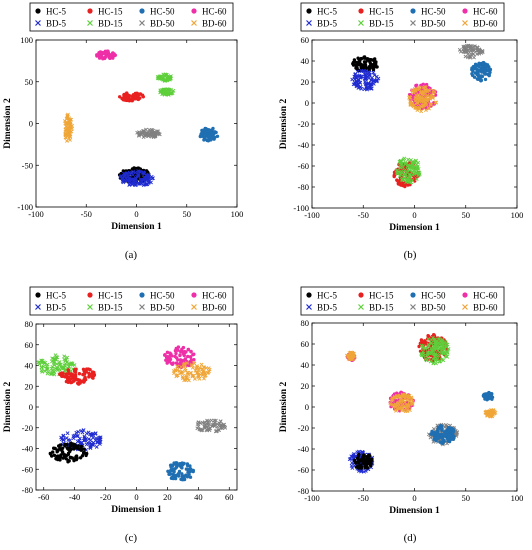 Image resolution: width=532 pixels, height=550 pixels. What do you see at coordinates (8, 123) in the screenshot?
I see `y-axis-label: Dimension 2` at bounding box center [8, 123].